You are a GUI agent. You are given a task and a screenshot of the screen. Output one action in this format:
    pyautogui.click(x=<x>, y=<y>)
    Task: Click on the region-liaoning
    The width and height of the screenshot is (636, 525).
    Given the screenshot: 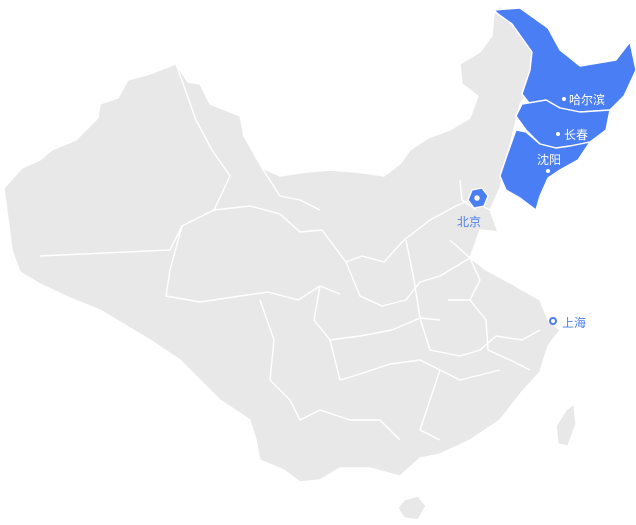 What is the action you would take?
    pyautogui.click(x=545, y=170)
    